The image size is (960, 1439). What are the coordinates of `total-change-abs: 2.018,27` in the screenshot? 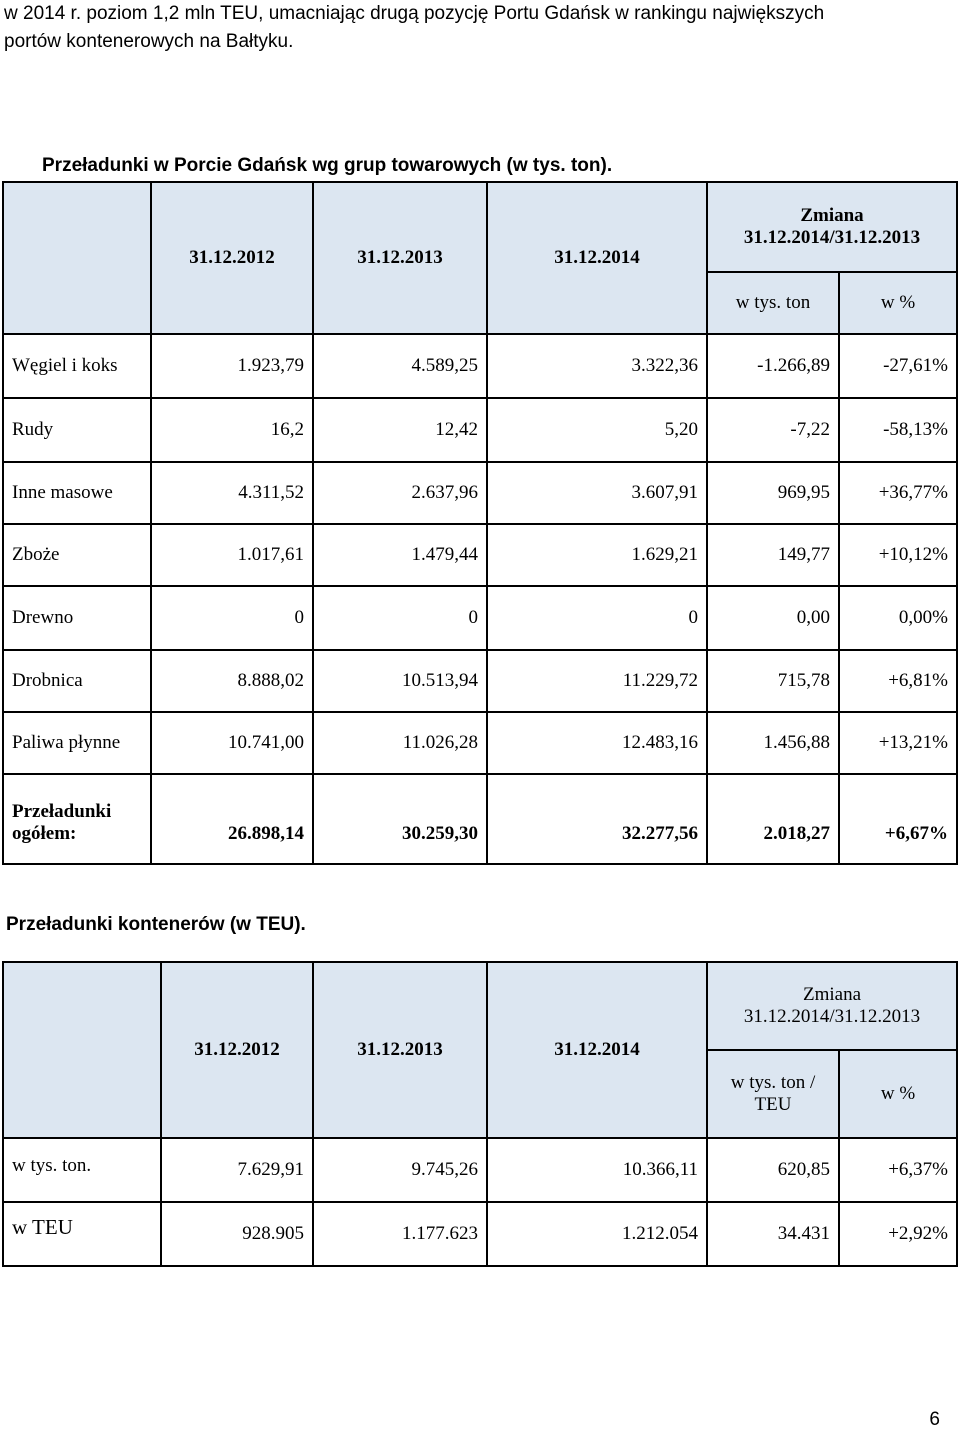 It's located at (773, 819).